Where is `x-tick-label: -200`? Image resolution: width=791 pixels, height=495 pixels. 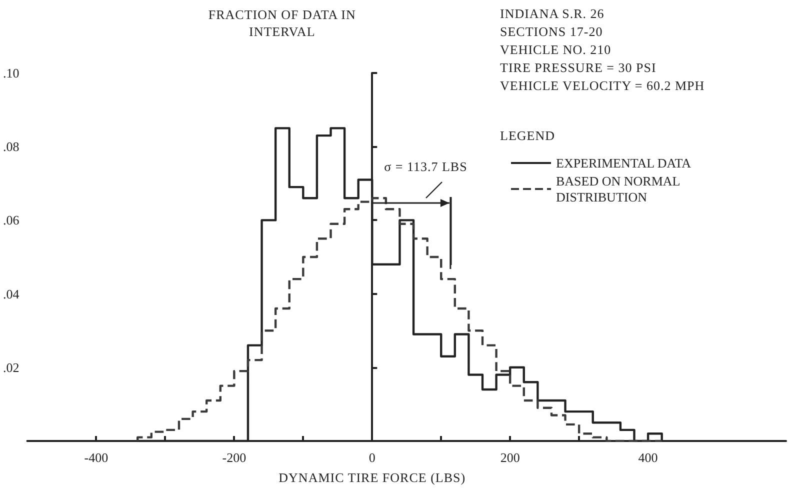
x-tick-label: -200 is located at coordinates (234, 457).